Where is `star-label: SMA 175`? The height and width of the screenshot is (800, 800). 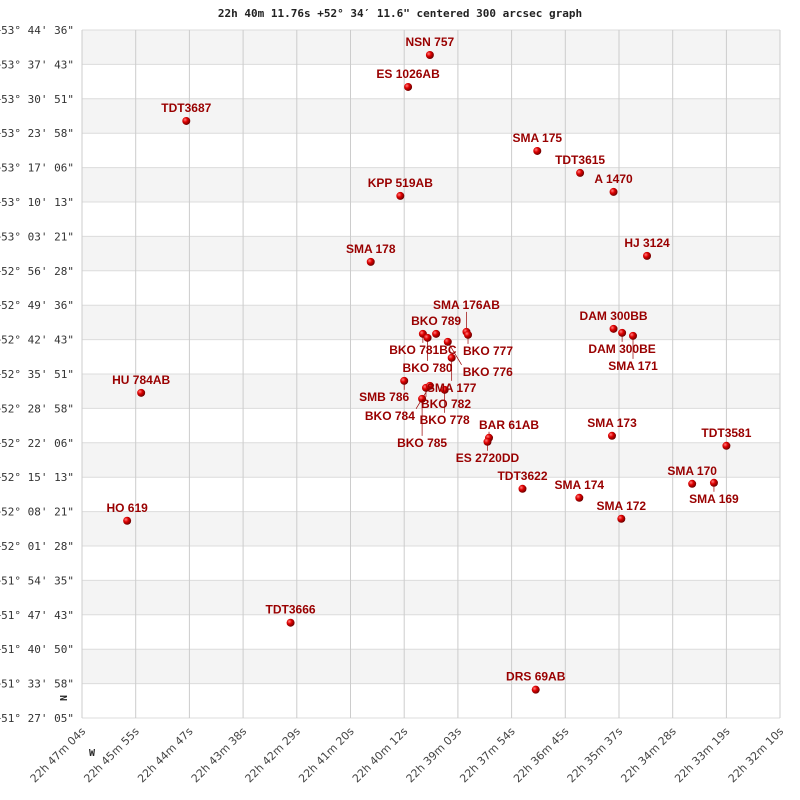 star-label: SMA 175 is located at coordinates (537, 138).